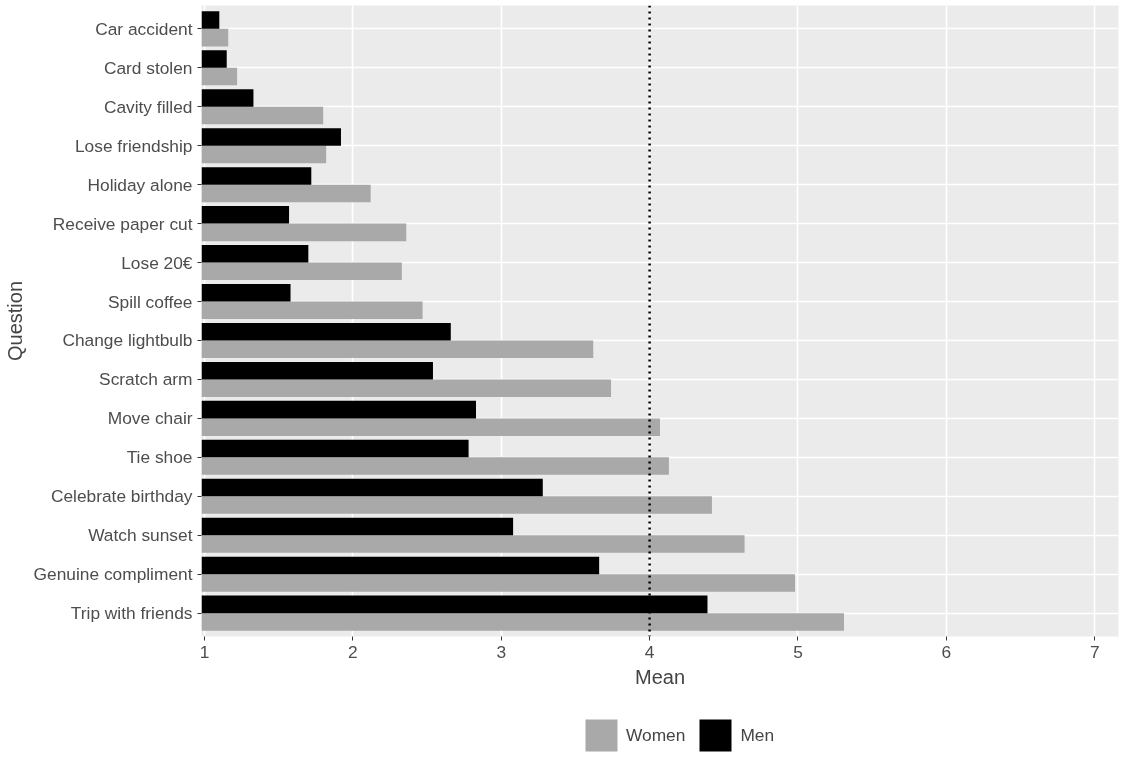 The width and height of the screenshot is (1123, 769). Describe the element at coordinates (946, 651) in the screenshot. I see `x-tick-label: 6` at that location.